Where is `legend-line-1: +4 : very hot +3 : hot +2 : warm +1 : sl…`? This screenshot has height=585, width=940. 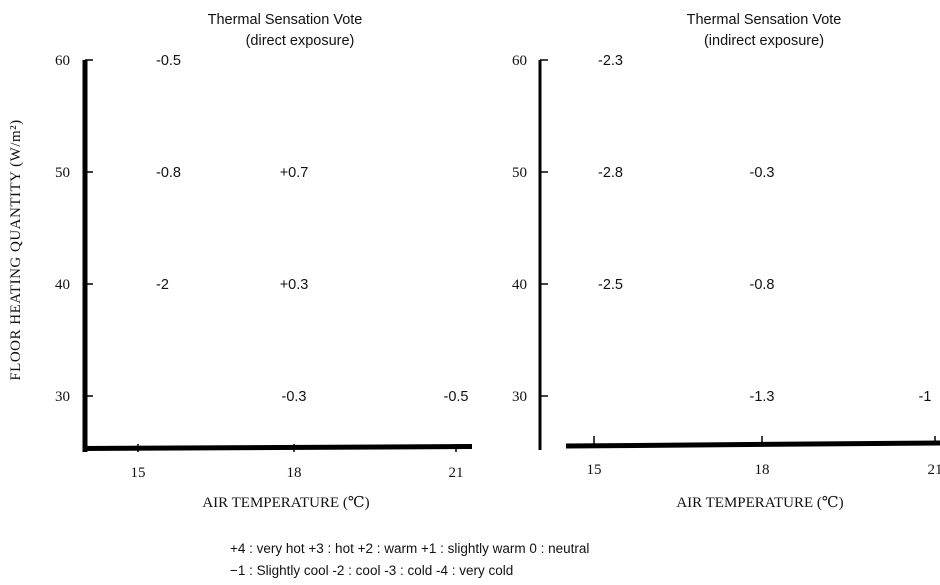
legend-line-1: +4 : very hot +3 : hot +2 : warm +1 : sl… is located at coordinates (409, 548).